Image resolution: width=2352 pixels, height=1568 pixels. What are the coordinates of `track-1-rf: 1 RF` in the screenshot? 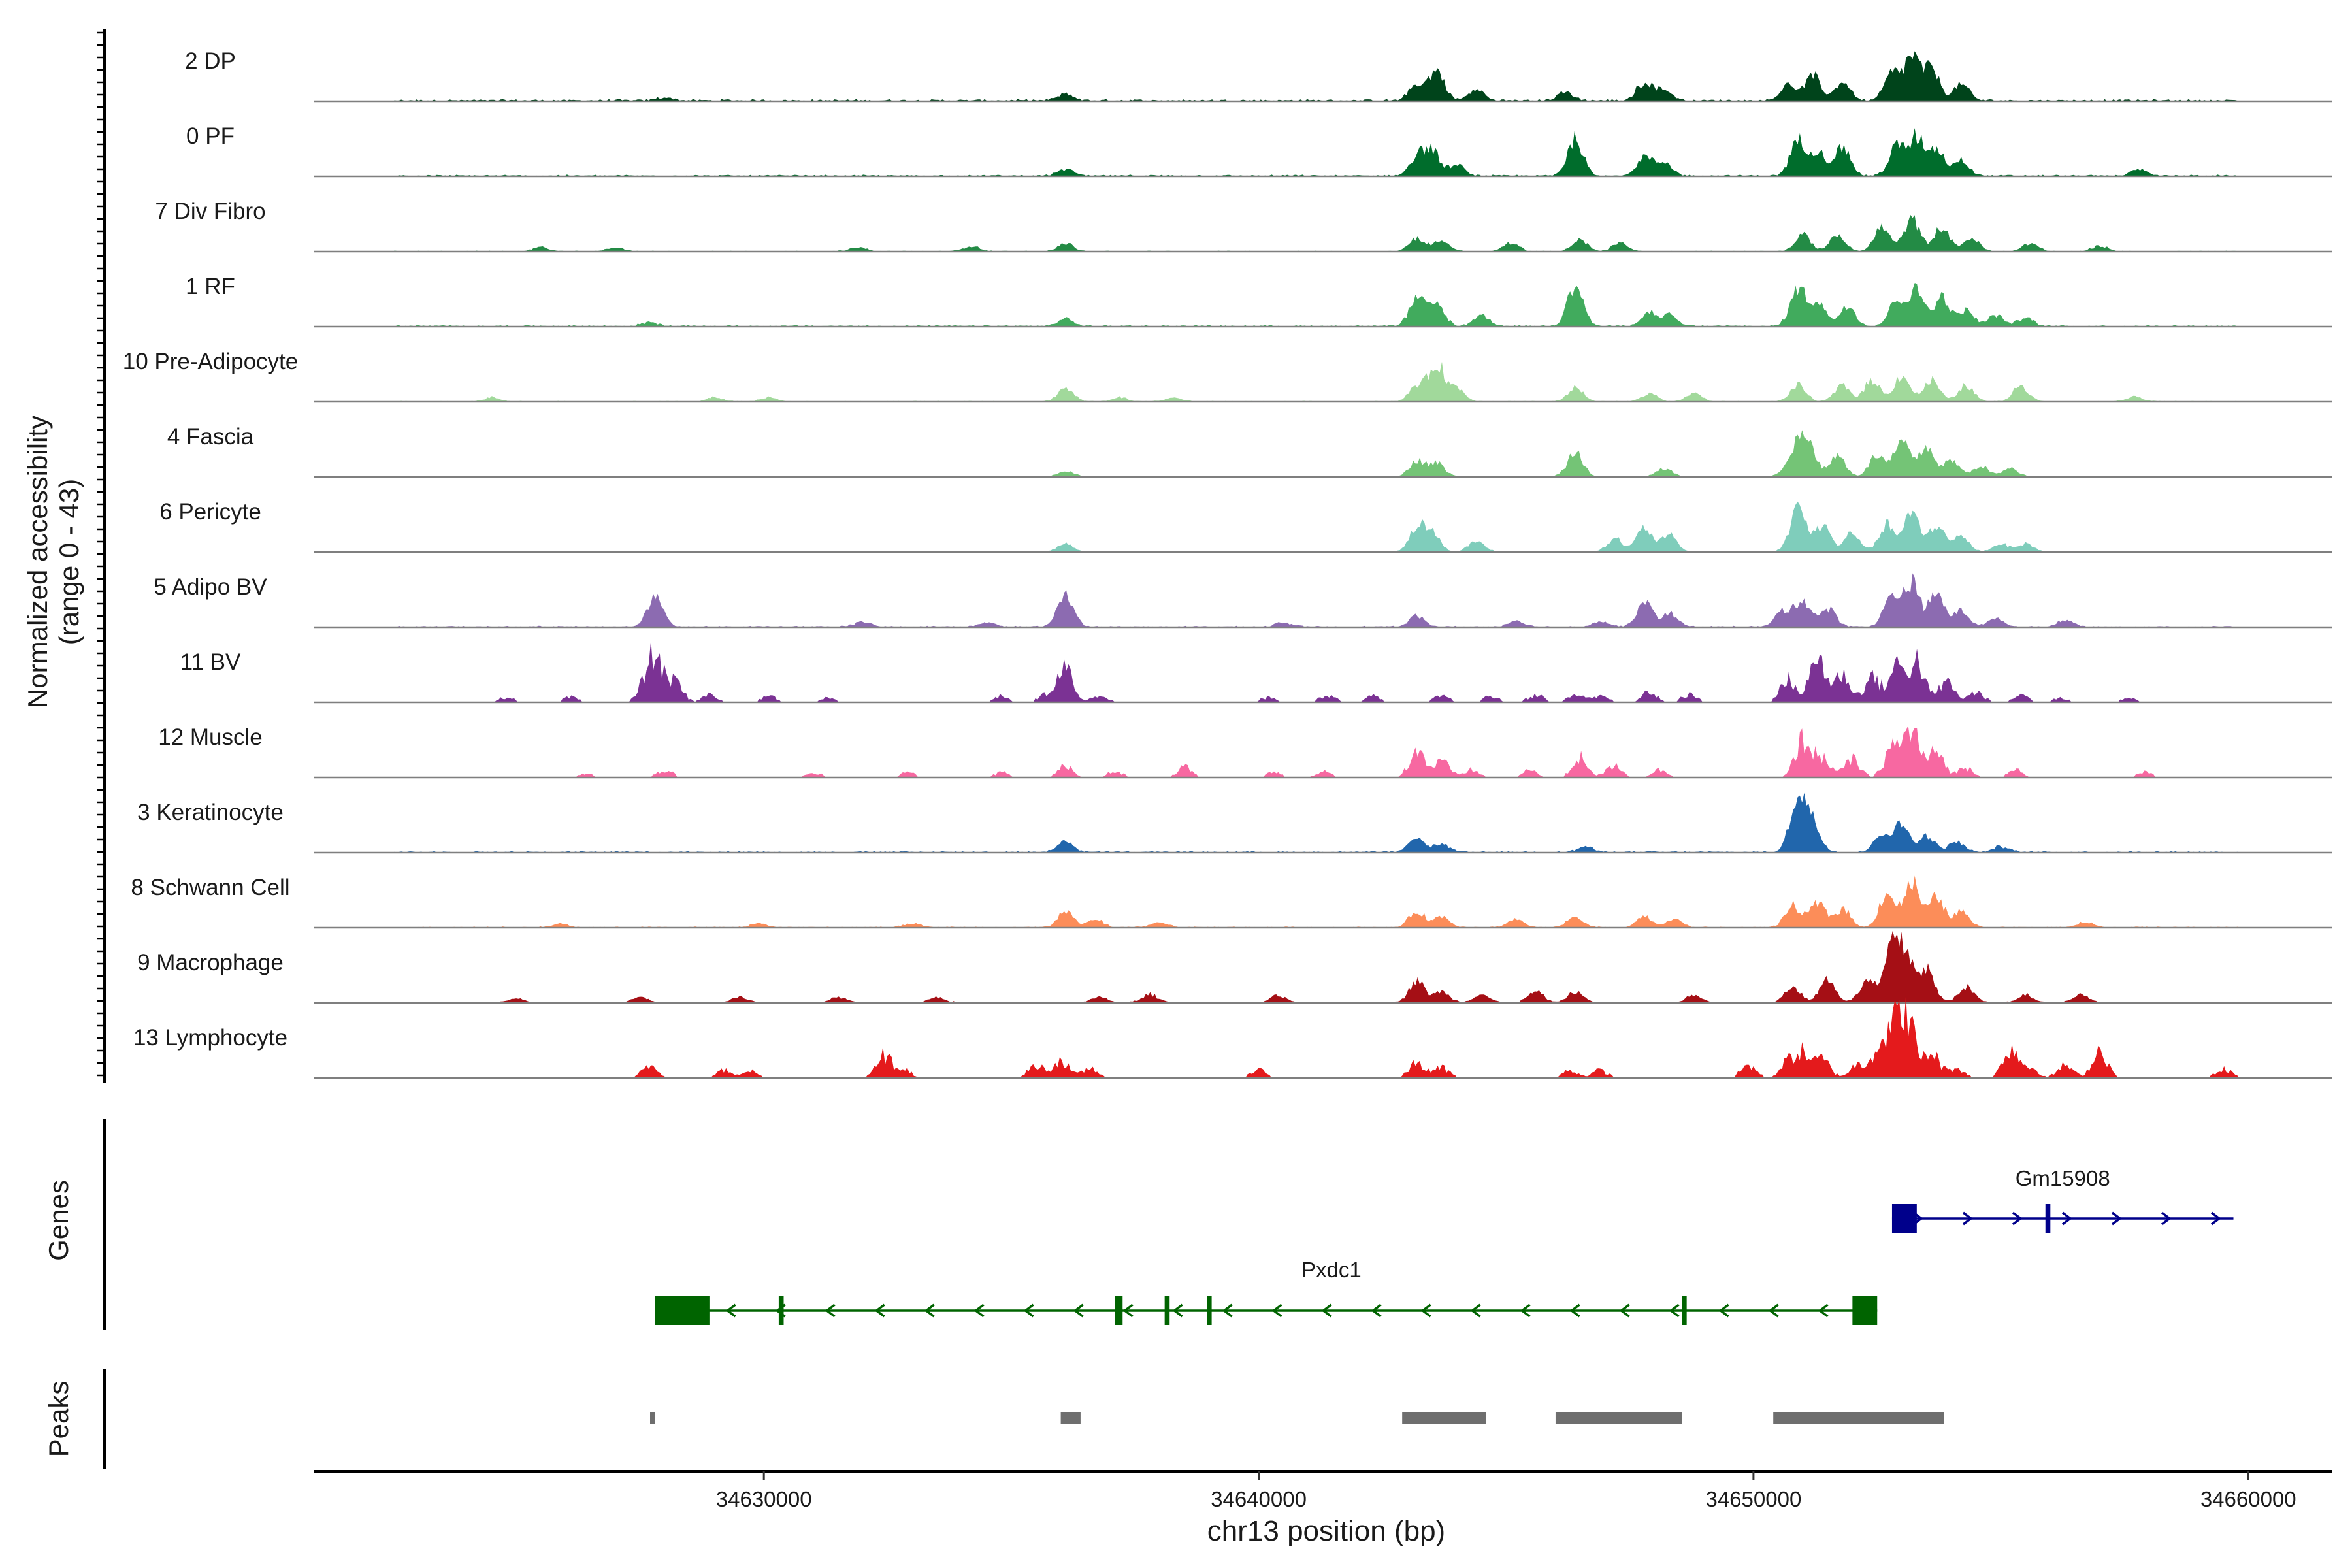 It's located at (1261, 301).